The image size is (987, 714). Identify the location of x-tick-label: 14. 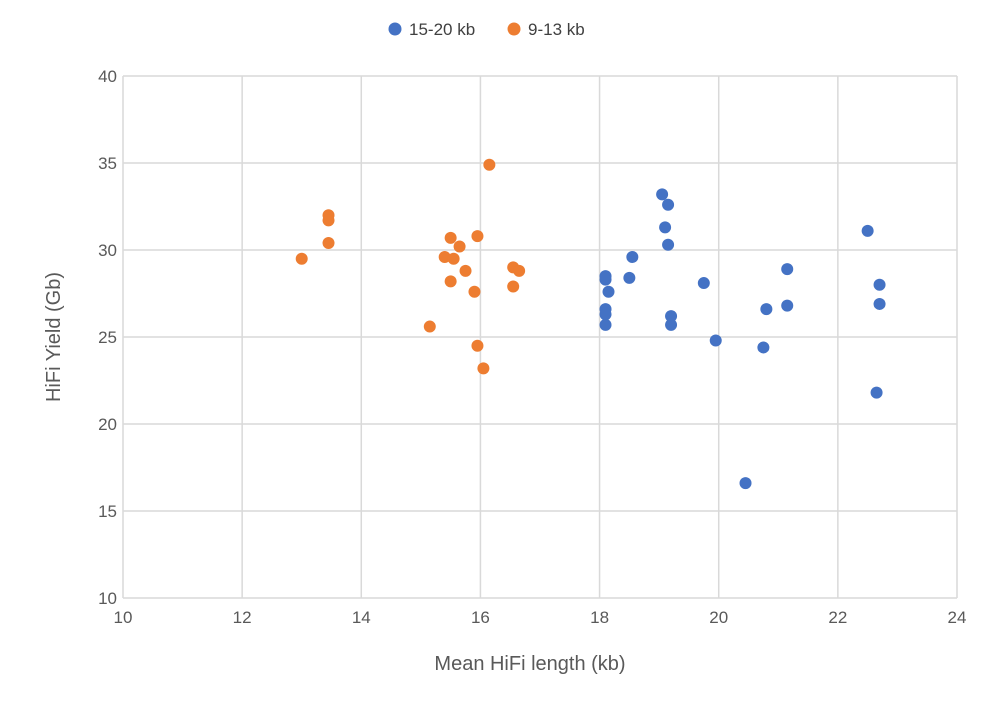
(361, 617).